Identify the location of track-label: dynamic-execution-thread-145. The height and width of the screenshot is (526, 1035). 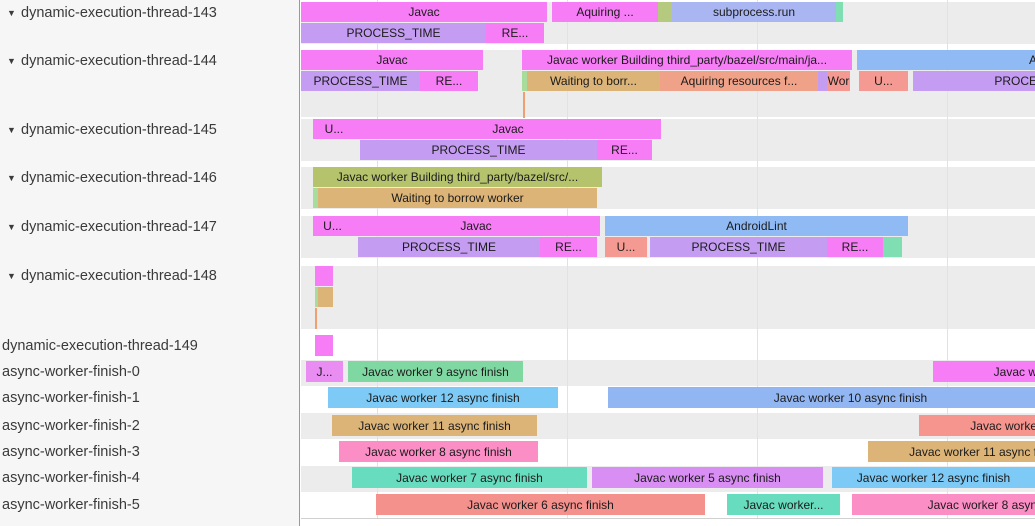
(119, 129).